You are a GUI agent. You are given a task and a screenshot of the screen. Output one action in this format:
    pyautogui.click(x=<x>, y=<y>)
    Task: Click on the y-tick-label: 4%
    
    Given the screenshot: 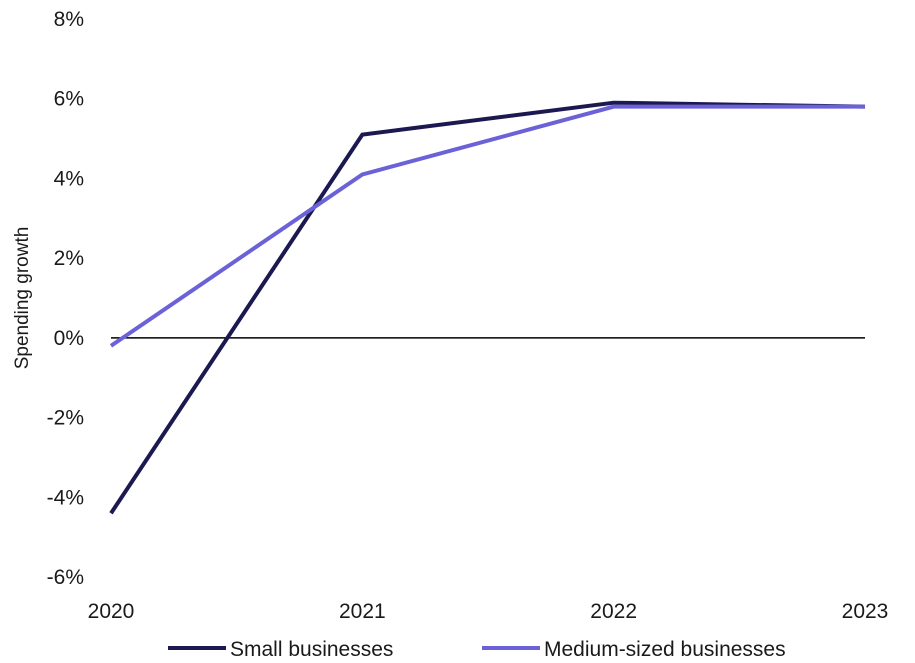 What is the action you would take?
    pyautogui.click(x=69, y=178)
    